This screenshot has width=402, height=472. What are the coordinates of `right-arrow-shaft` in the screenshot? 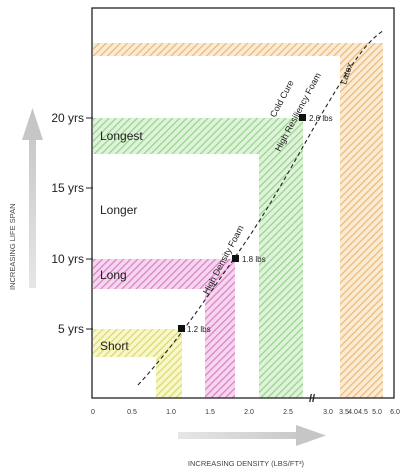 It's located at (238, 435).